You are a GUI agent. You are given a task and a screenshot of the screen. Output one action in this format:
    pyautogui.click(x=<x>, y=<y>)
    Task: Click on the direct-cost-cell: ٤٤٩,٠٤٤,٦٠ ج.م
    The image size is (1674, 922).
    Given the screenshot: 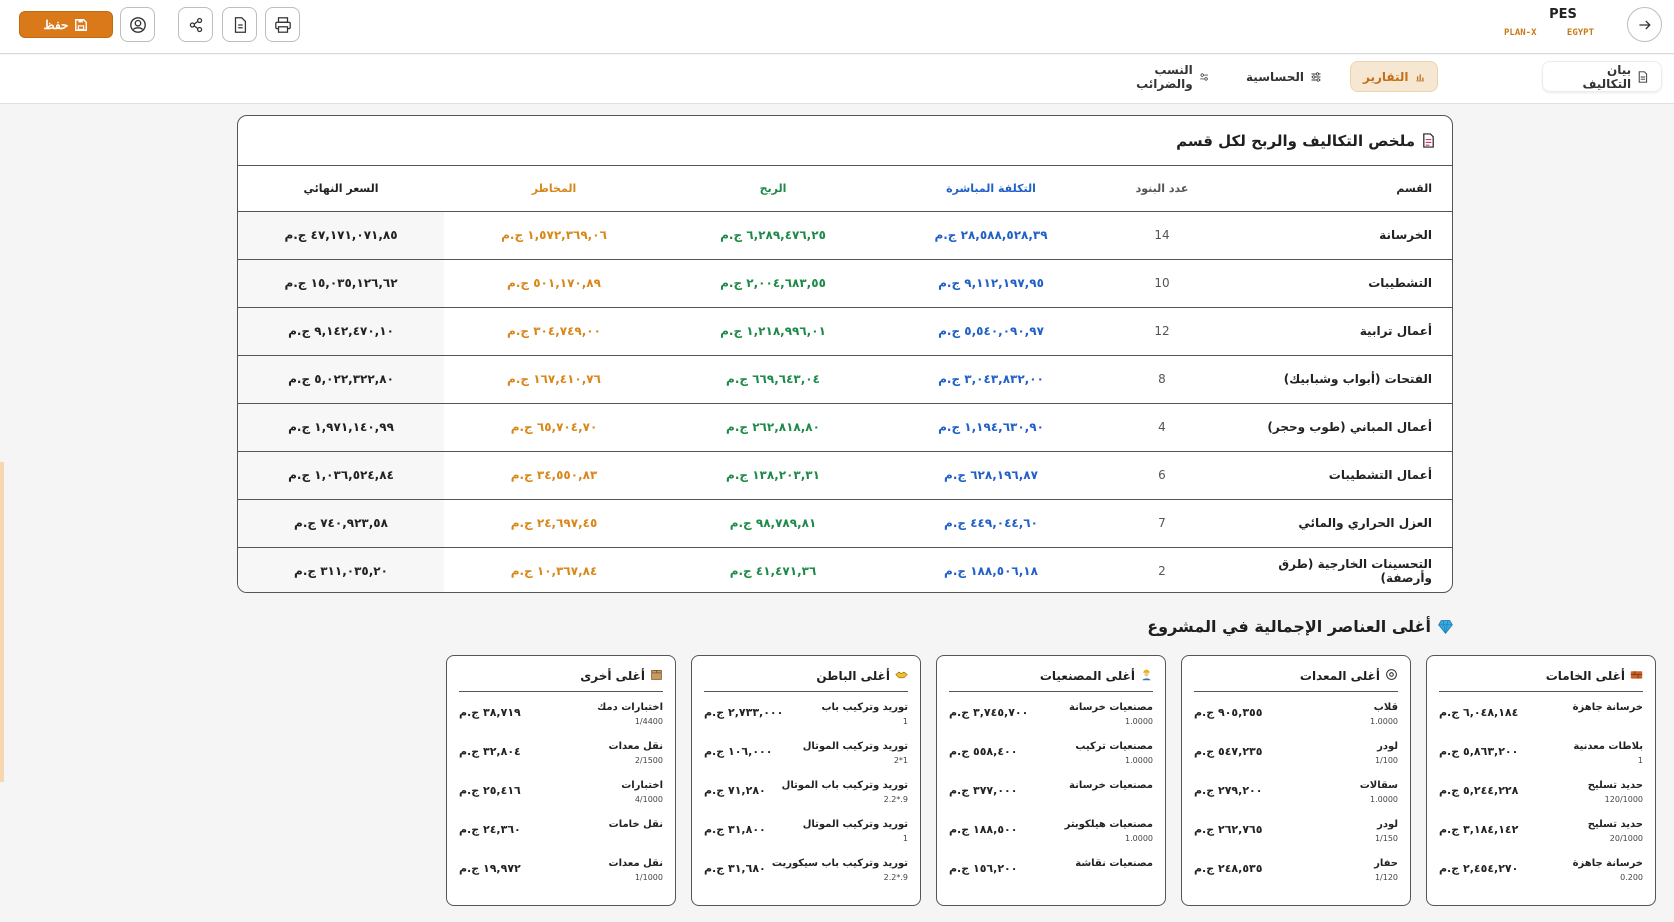 What is the action you would take?
    pyautogui.click(x=991, y=523)
    